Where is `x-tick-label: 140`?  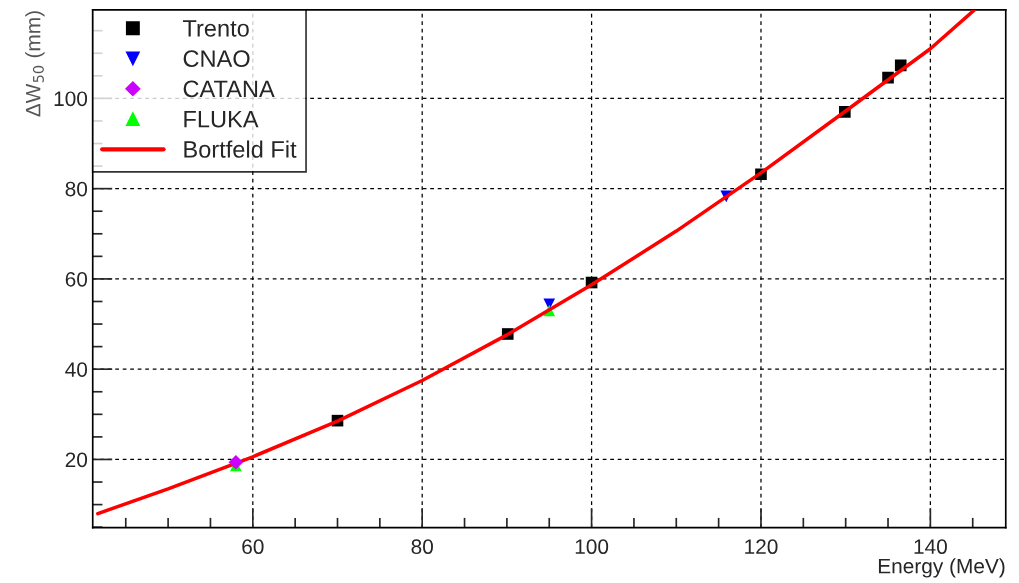
x-tick-label: 140 is located at coordinates (930, 547).